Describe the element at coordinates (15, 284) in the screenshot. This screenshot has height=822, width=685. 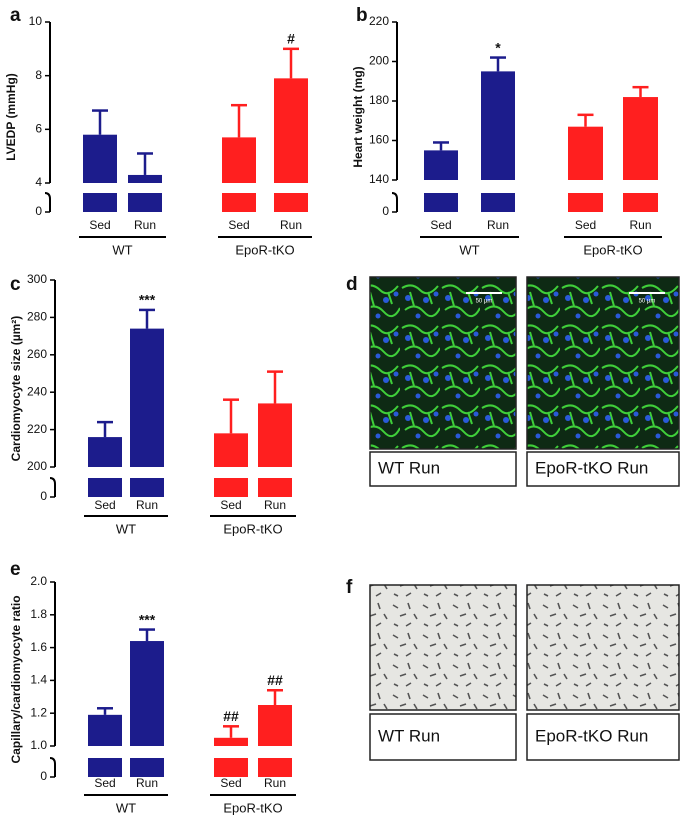
I see `panel-letter: c` at that location.